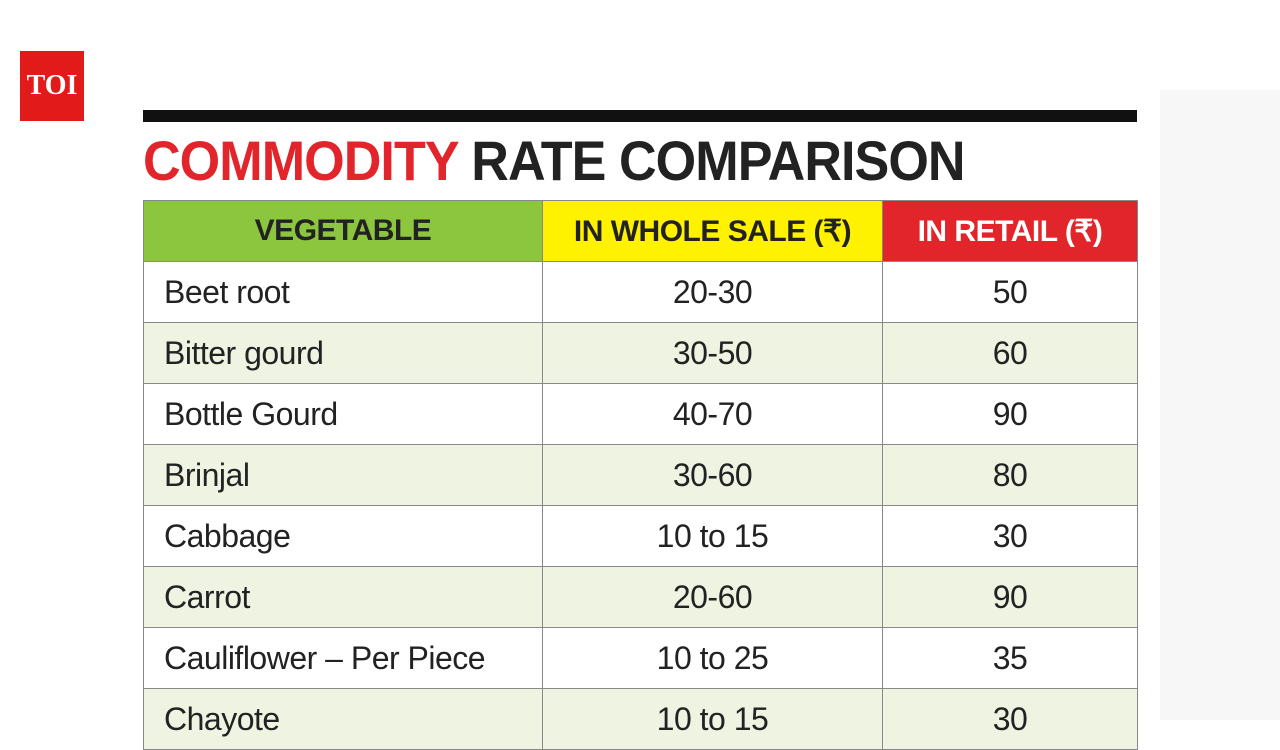 The width and height of the screenshot is (1280, 750). What do you see at coordinates (1010, 475) in the screenshot?
I see `retail-cell: 80` at bounding box center [1010, 475].